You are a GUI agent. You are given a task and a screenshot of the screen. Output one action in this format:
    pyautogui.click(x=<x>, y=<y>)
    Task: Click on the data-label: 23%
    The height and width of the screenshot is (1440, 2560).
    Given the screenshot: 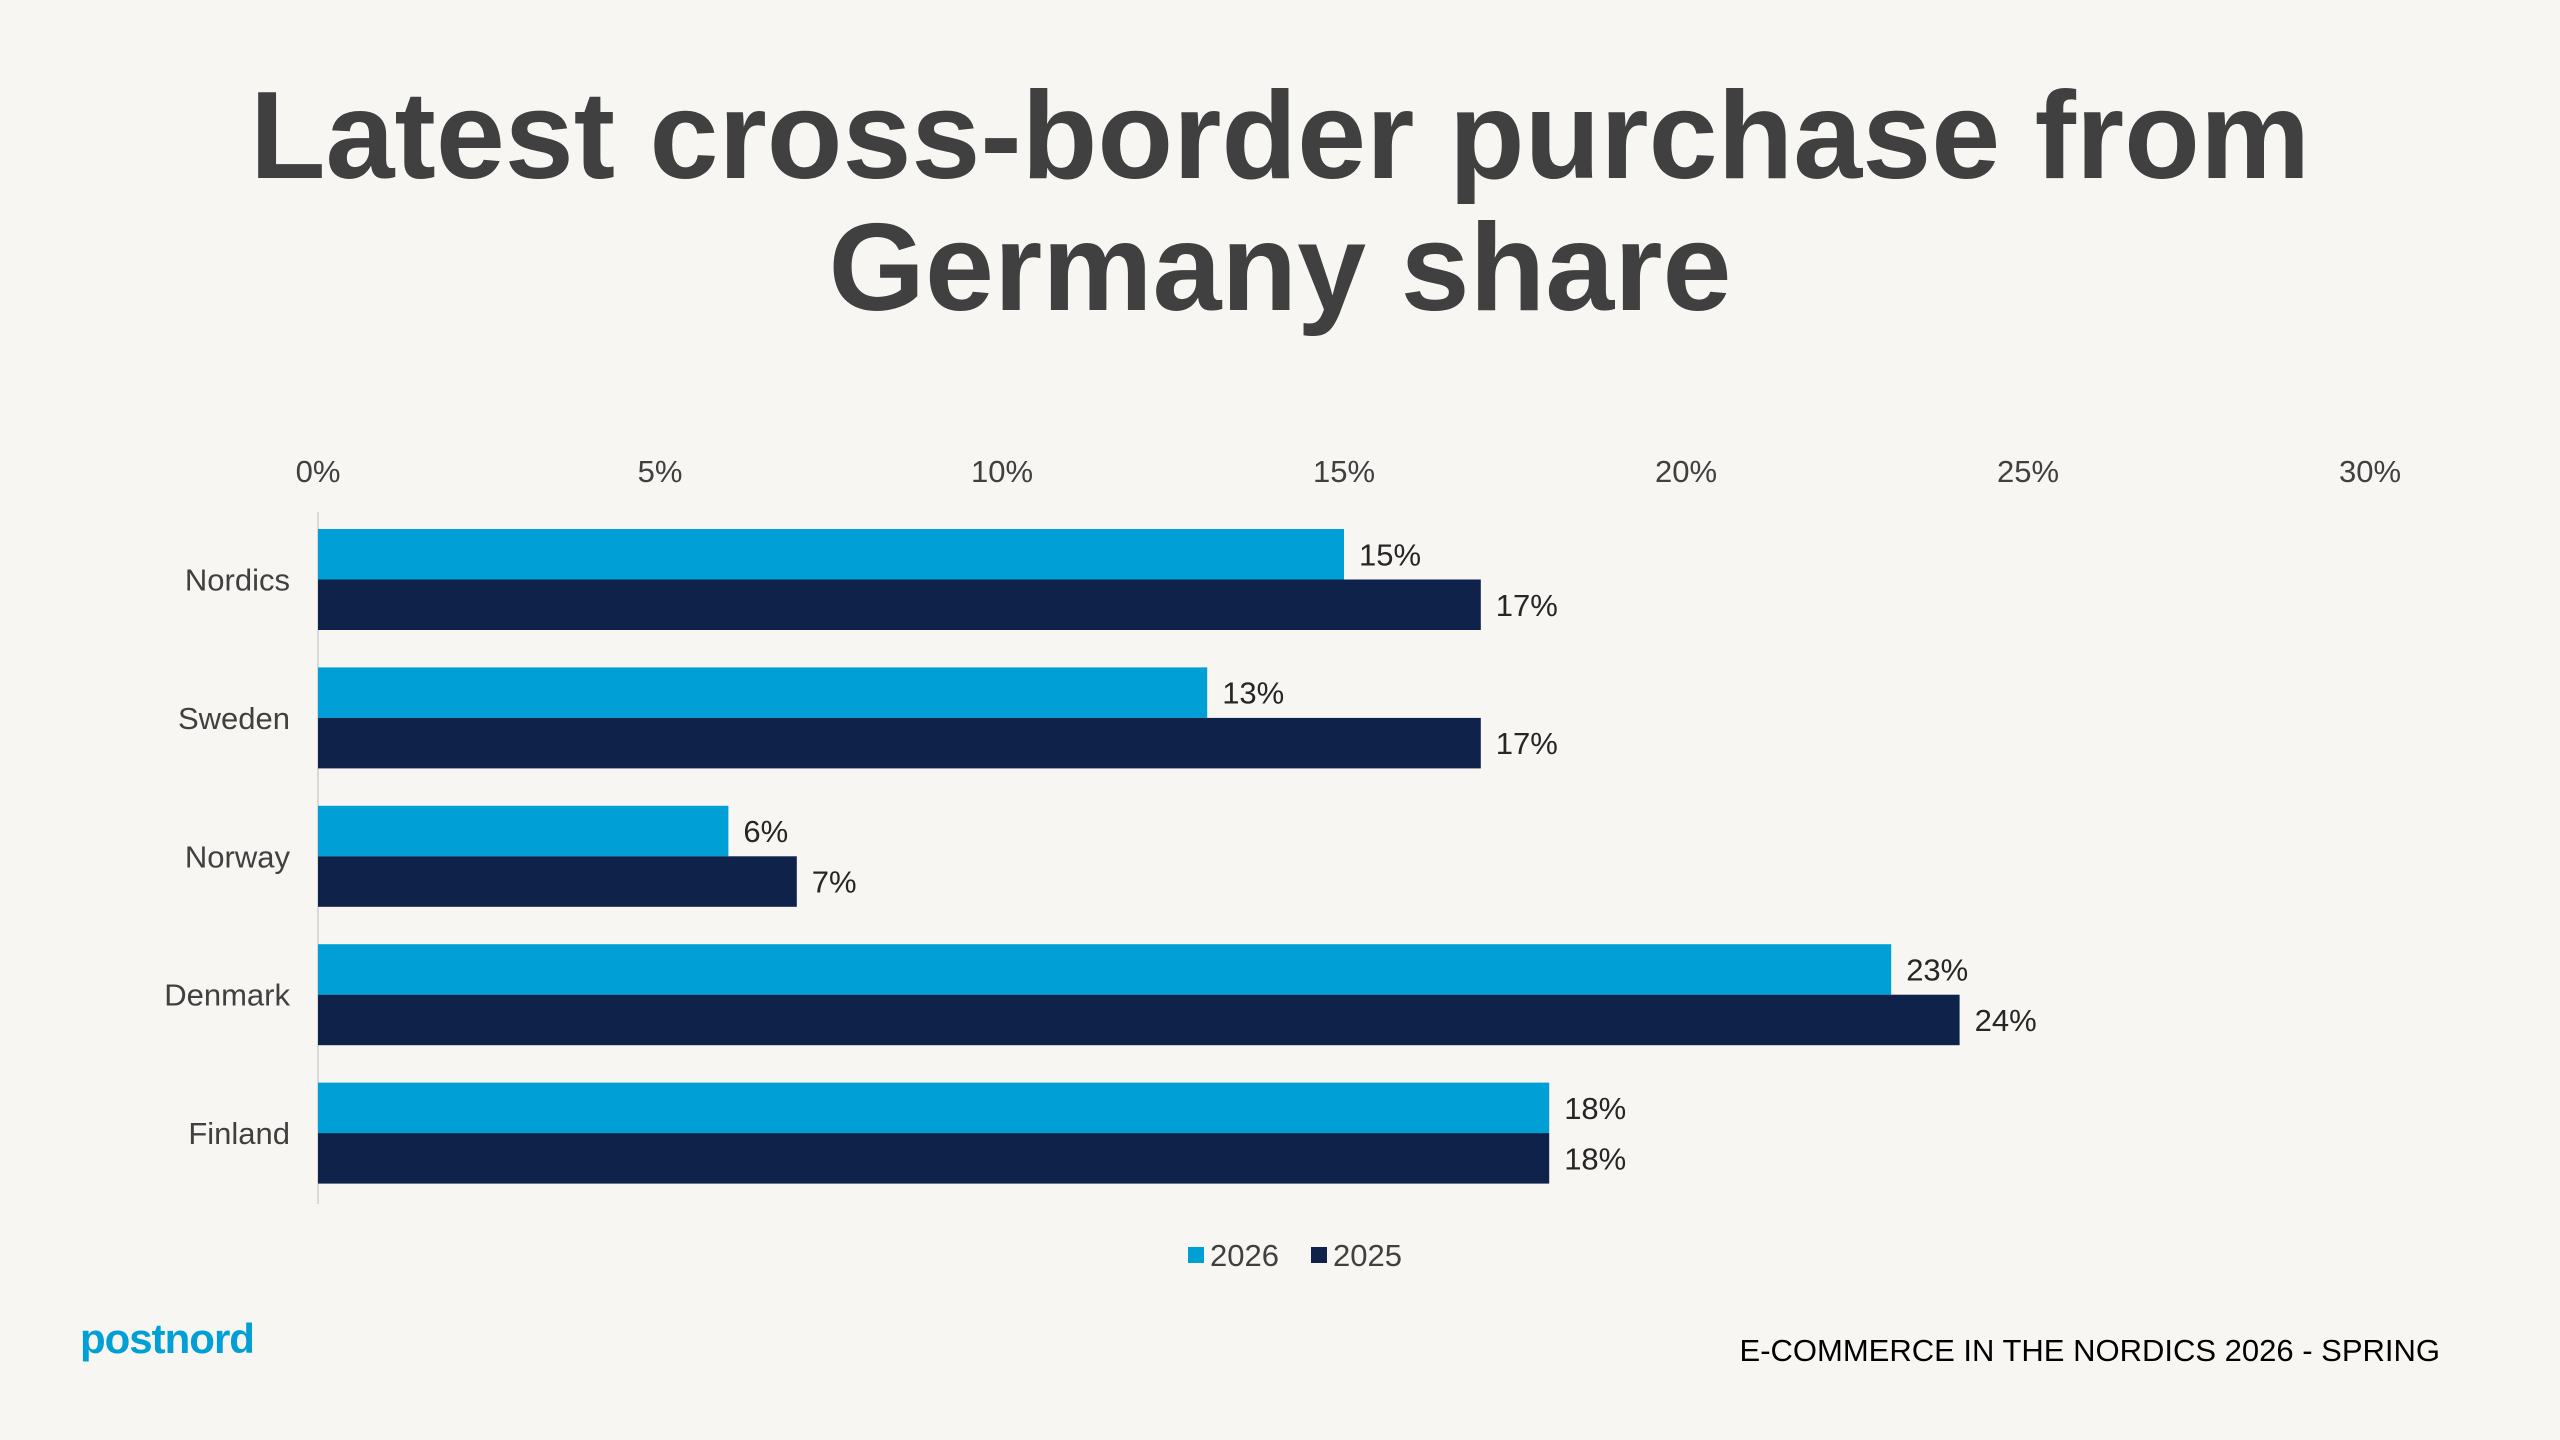 What is the action you would take?
    pyautogui.click(x=1937, y=969)
    